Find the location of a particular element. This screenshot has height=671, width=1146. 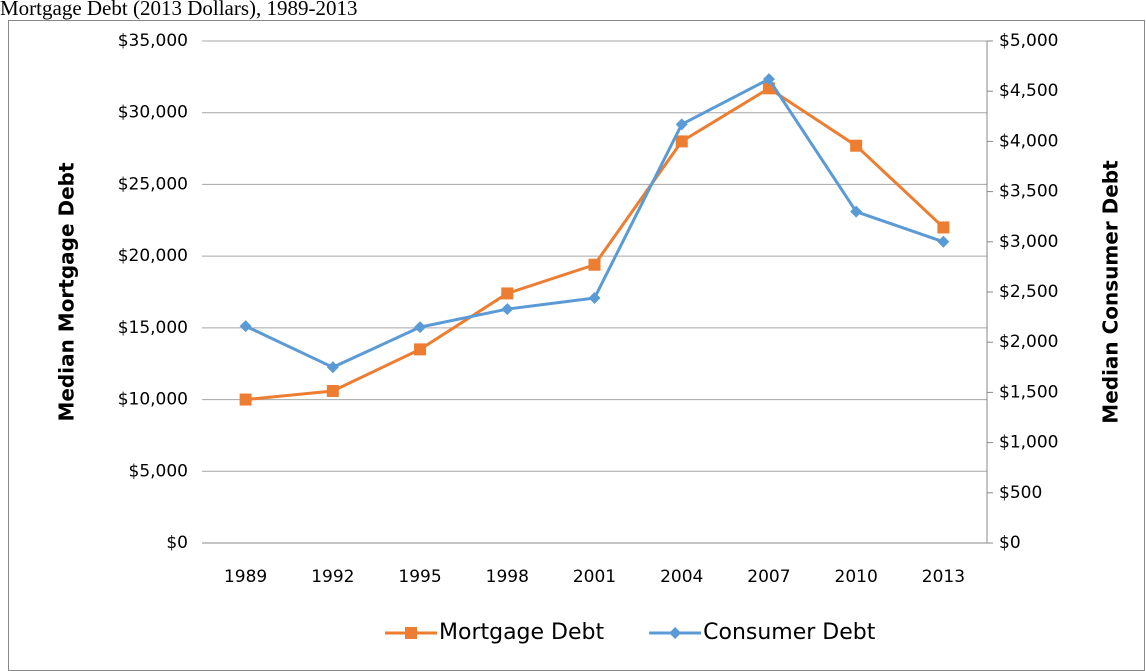

y-tick-label: $25,000 is located at coordinates (153, 184).